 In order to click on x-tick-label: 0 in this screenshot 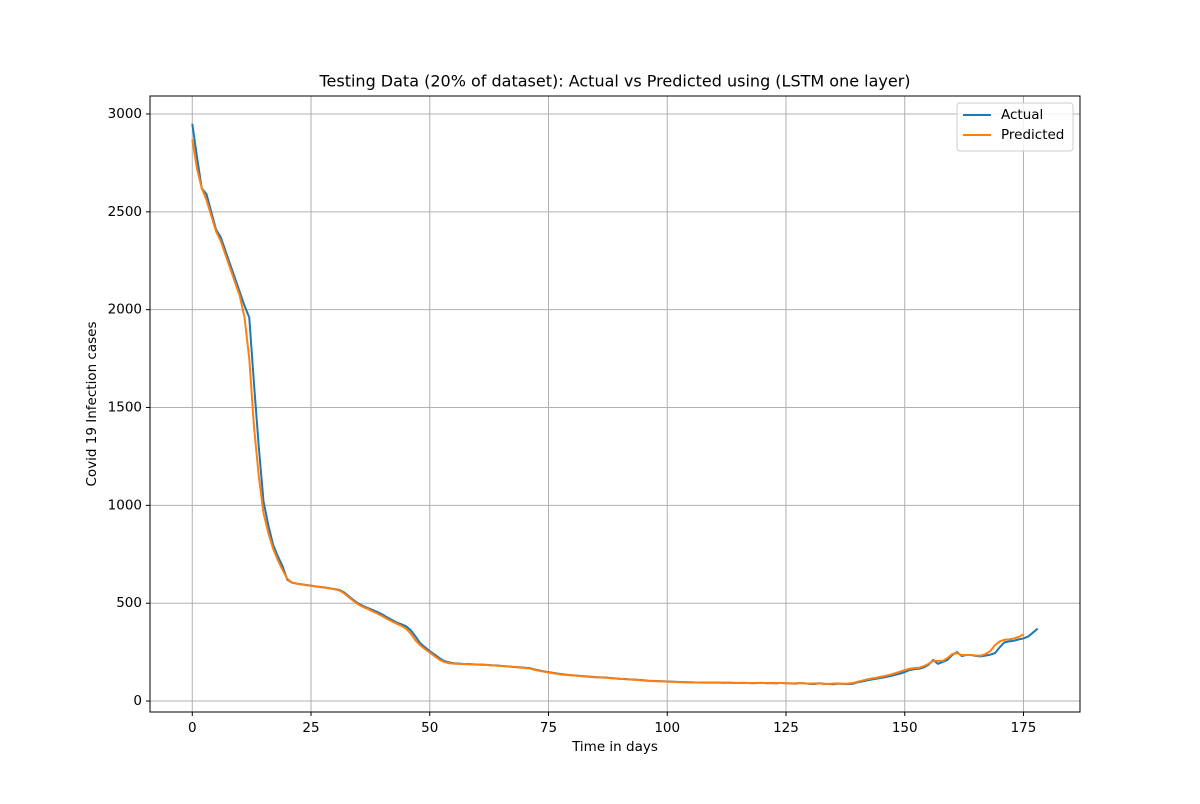, I will do `click(192, 728)`.